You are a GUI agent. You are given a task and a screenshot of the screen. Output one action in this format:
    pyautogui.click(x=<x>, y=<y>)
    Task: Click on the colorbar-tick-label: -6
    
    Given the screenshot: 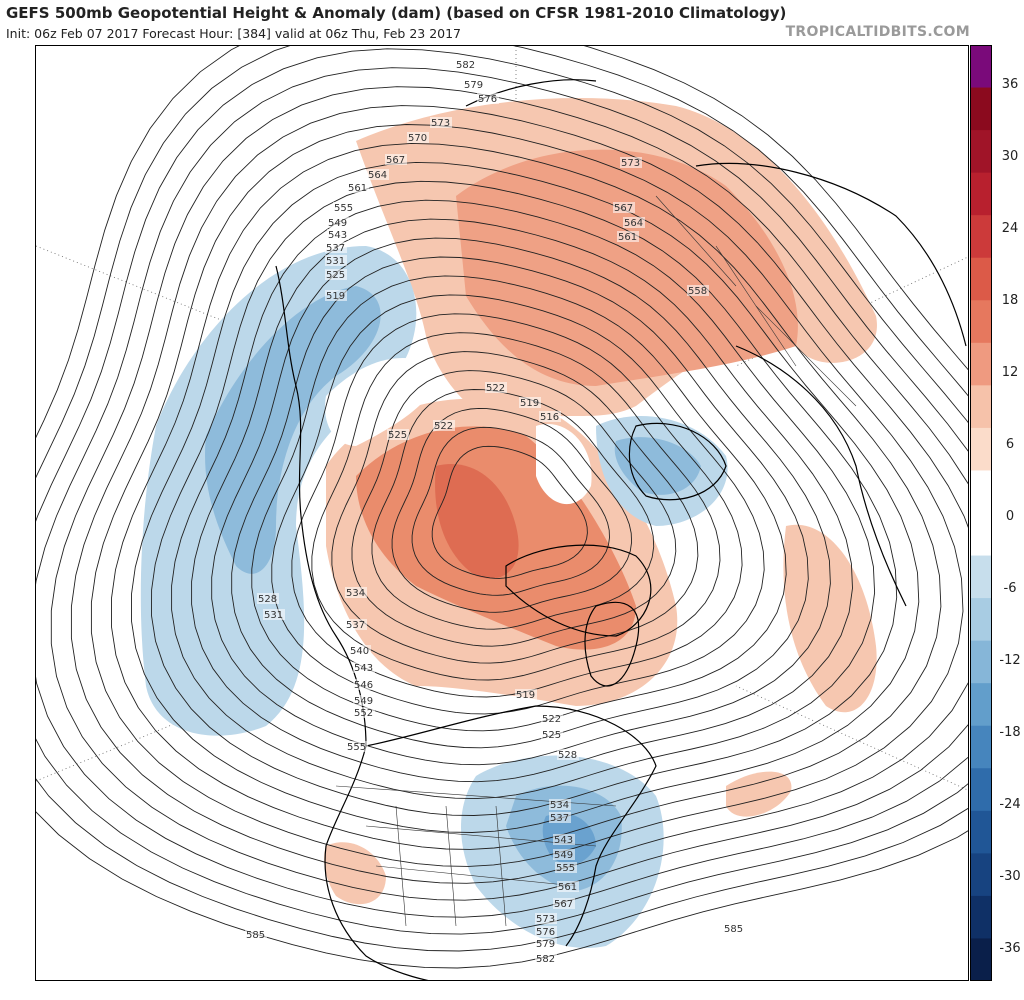 What is the action you would take?
    pyautogui.click(x=1010, y=588)
    